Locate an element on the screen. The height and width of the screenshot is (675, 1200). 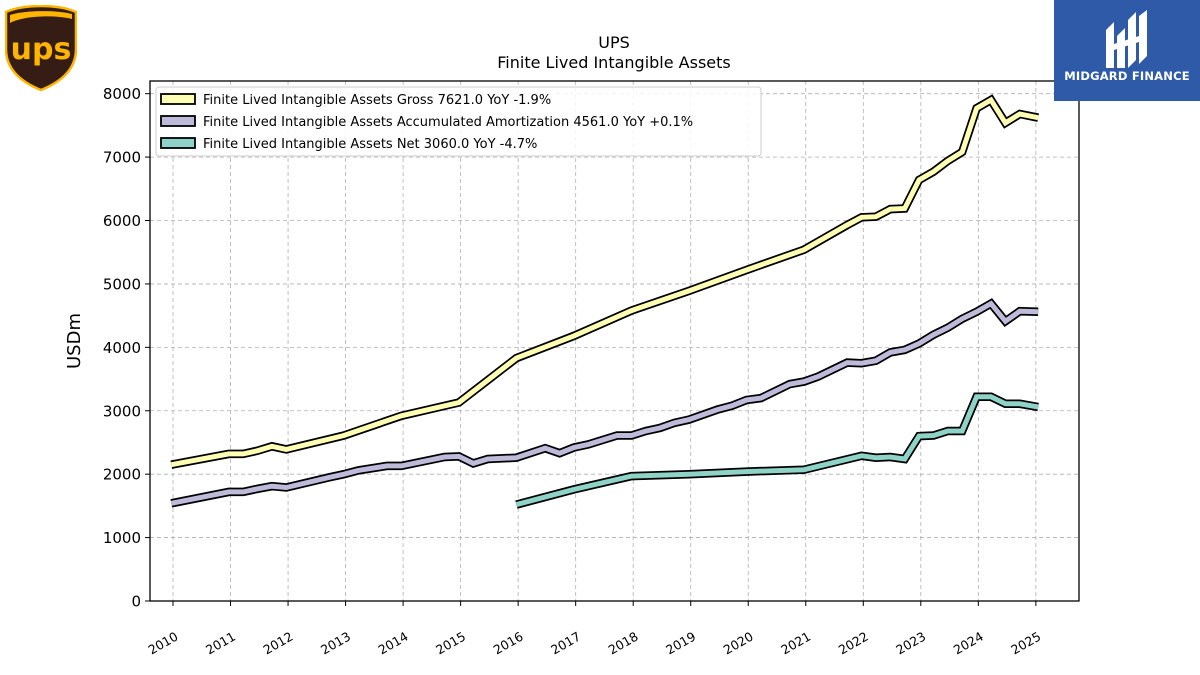
y-tick-label: 5000 is located at coordinates (122, 284).